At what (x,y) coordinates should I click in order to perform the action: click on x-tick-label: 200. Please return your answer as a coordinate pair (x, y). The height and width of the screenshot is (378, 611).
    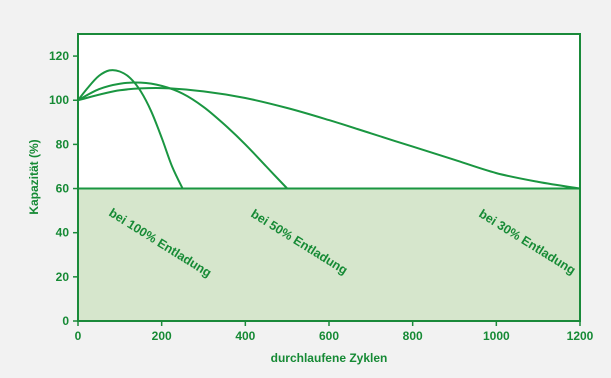
    Looking at the image, I should click on (162, 336).